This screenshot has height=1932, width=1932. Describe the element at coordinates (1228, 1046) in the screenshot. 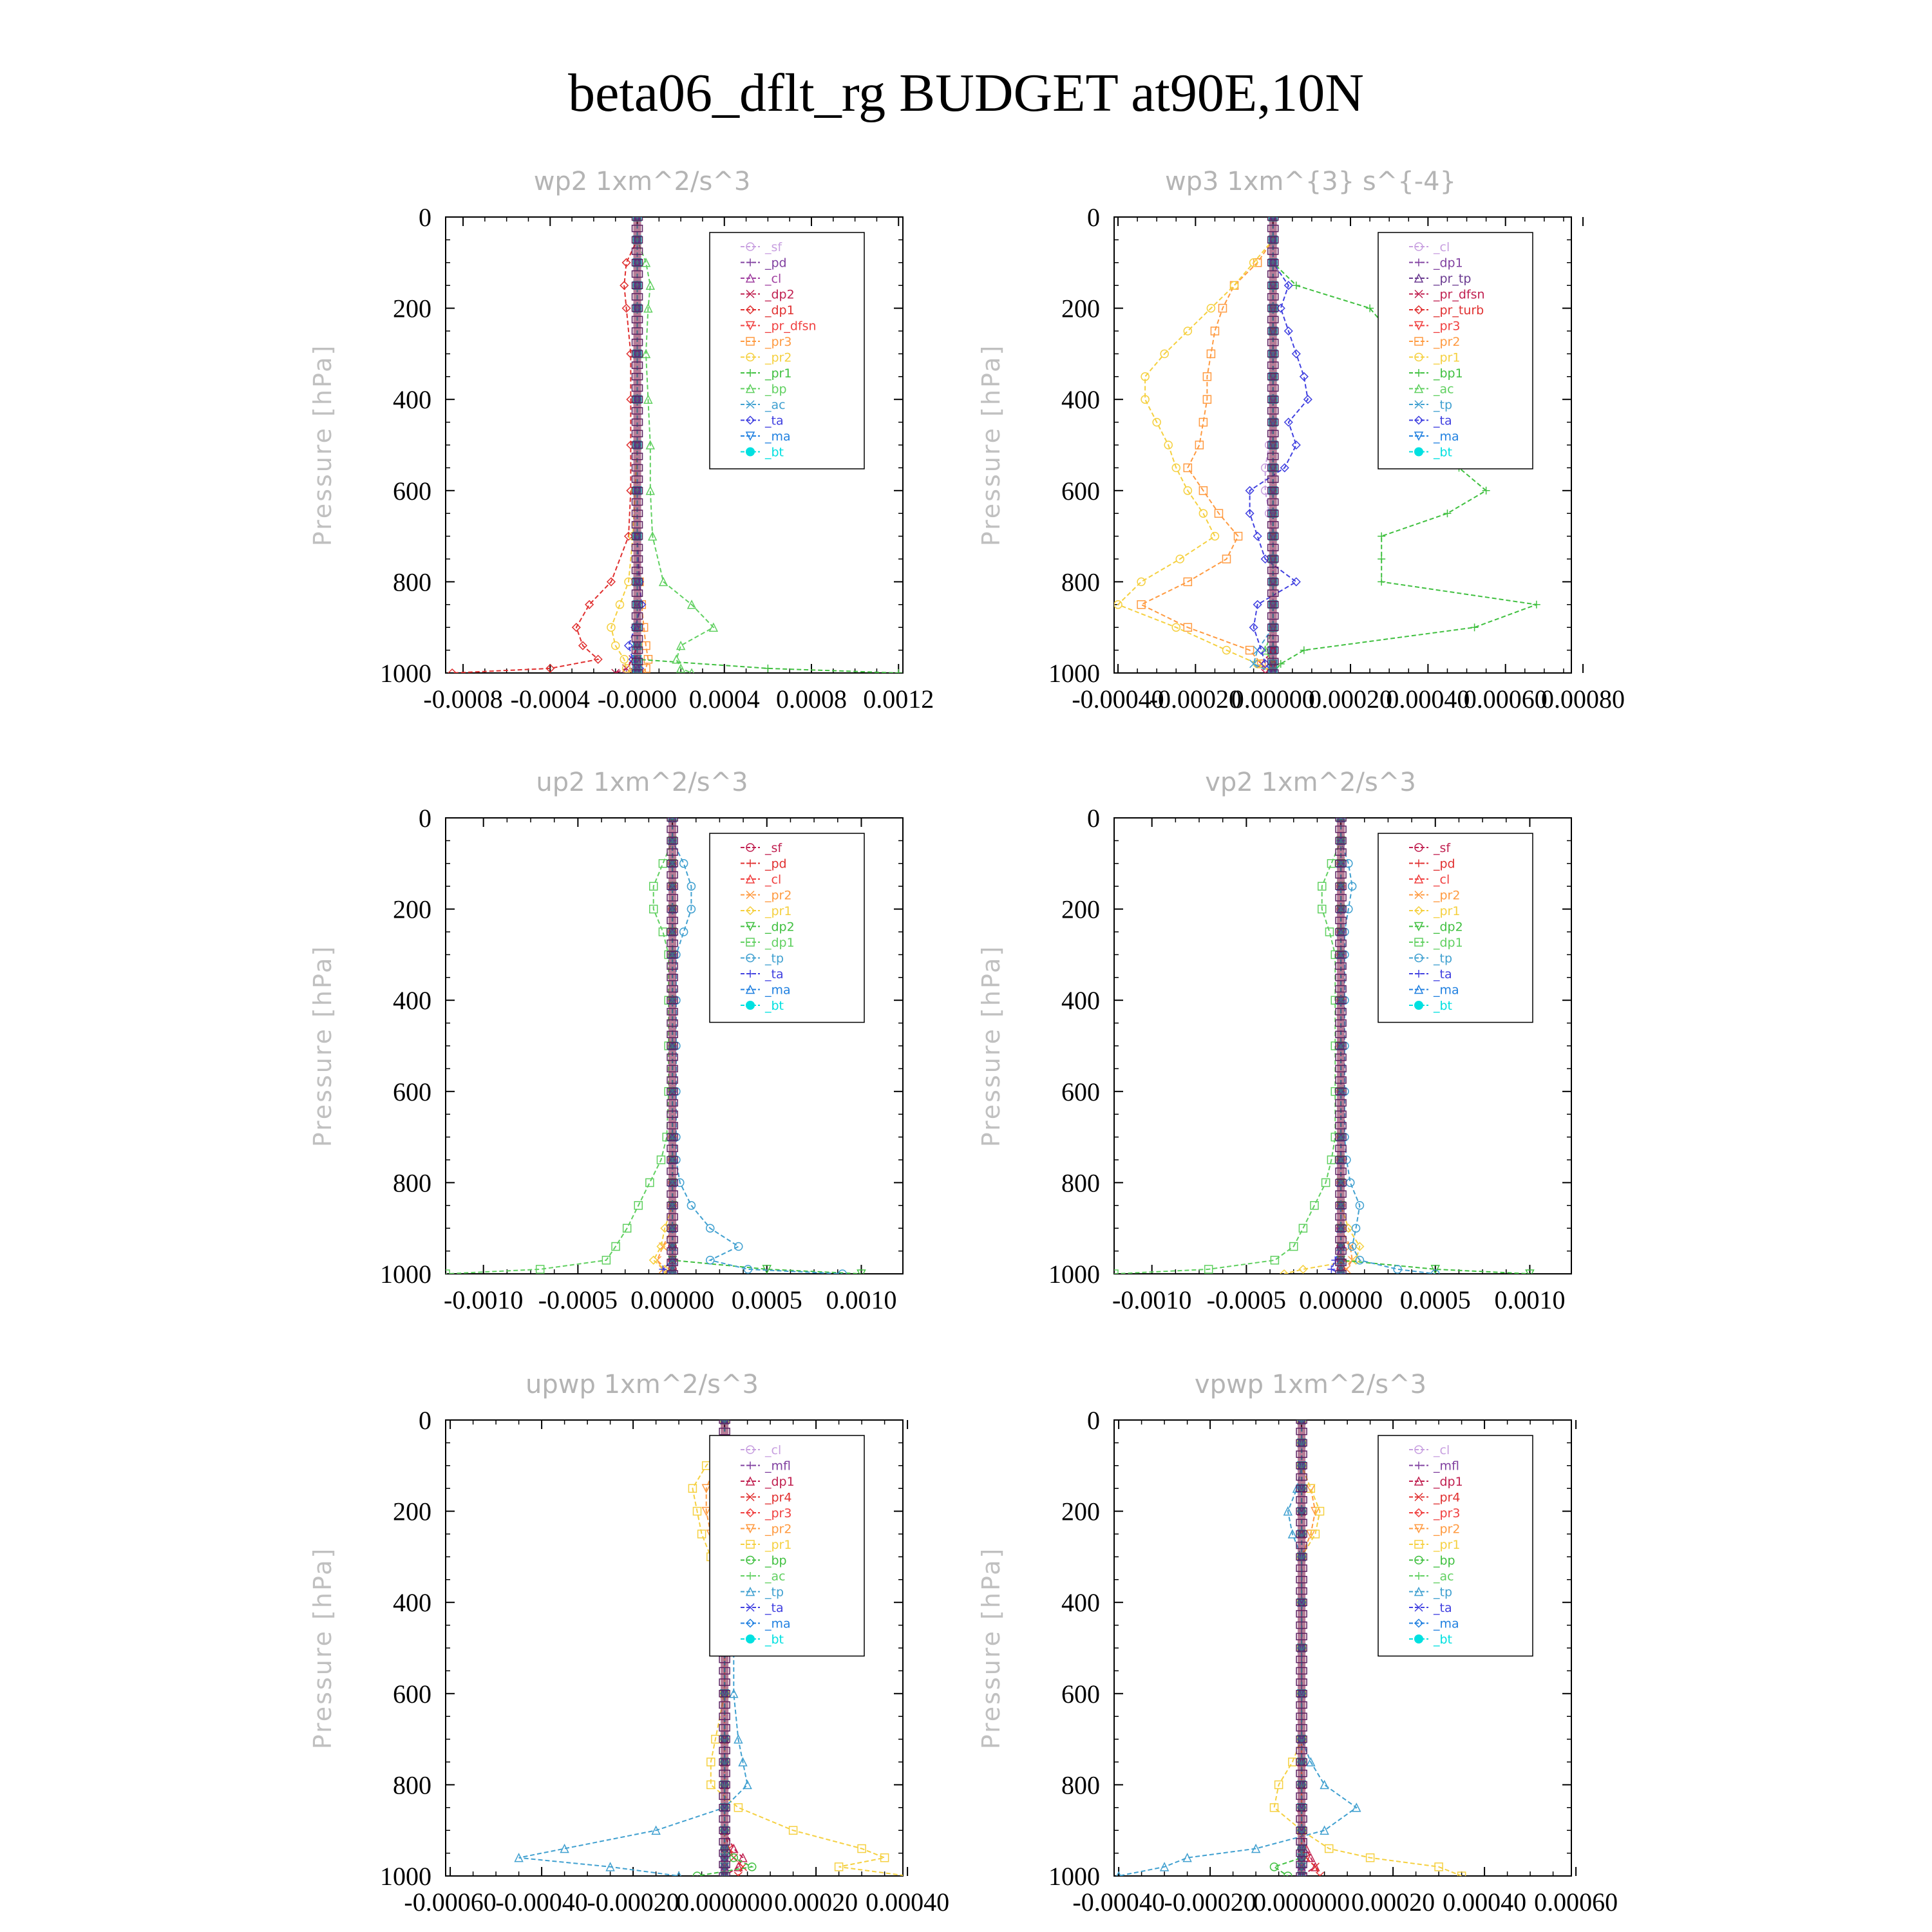

I see `series-line` at that location.